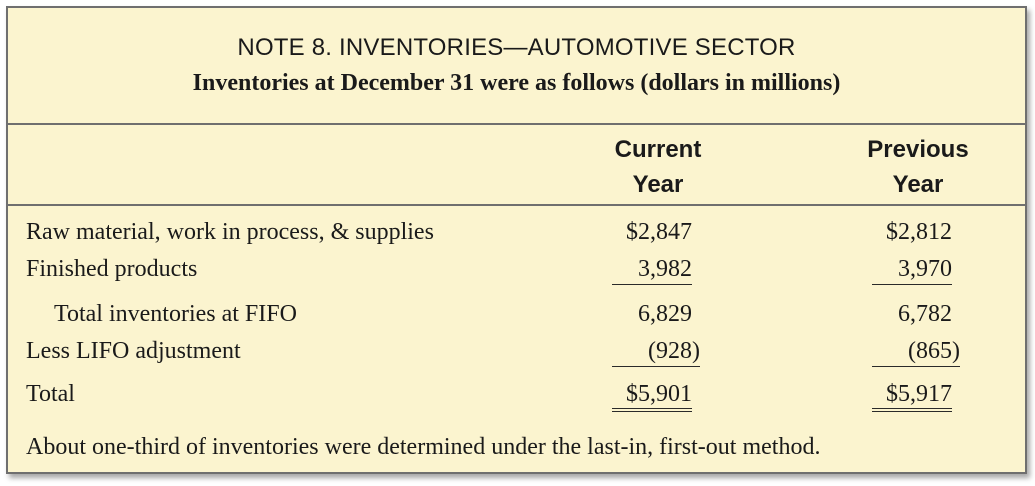 The height and width of the screenshot is (486, 1035). I want to click on column-header-previous-year: Previous Year, so click(918, 167).